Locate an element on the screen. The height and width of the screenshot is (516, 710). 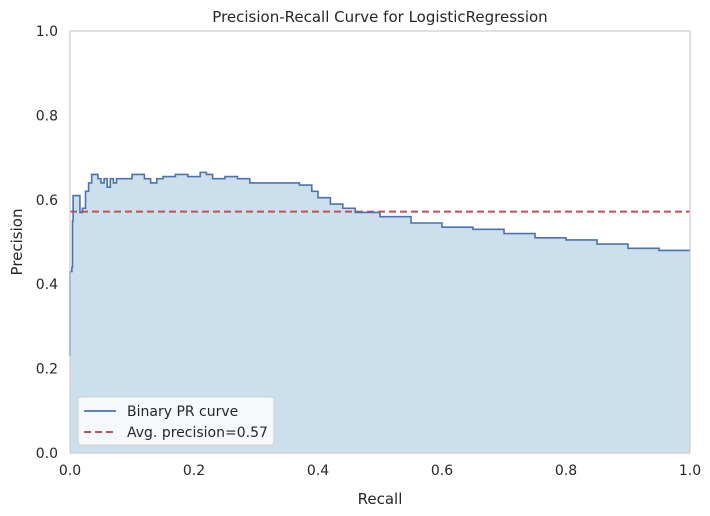
x-tick-label: 1.0 is located at coordinates (690, 471).